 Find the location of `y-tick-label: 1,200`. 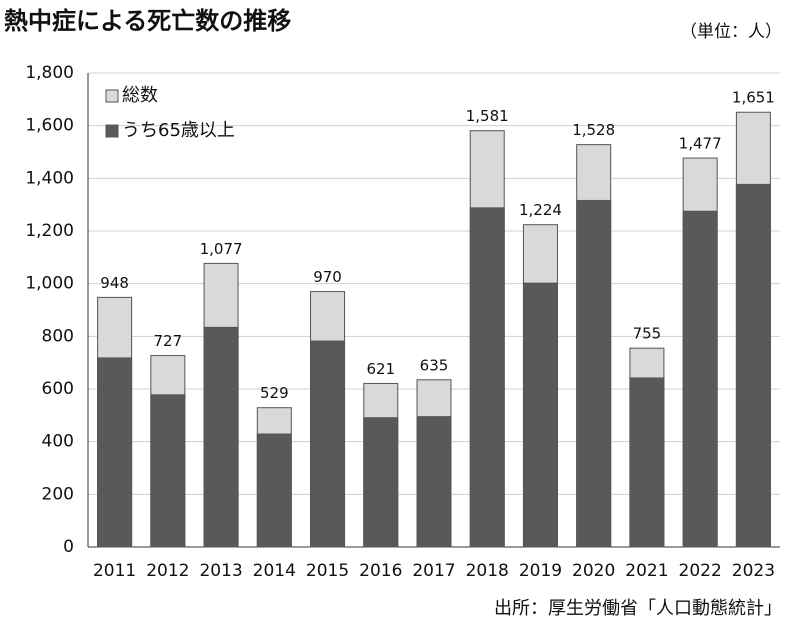

y-tick-label: 1,200 is located at coordinates (49, 231).